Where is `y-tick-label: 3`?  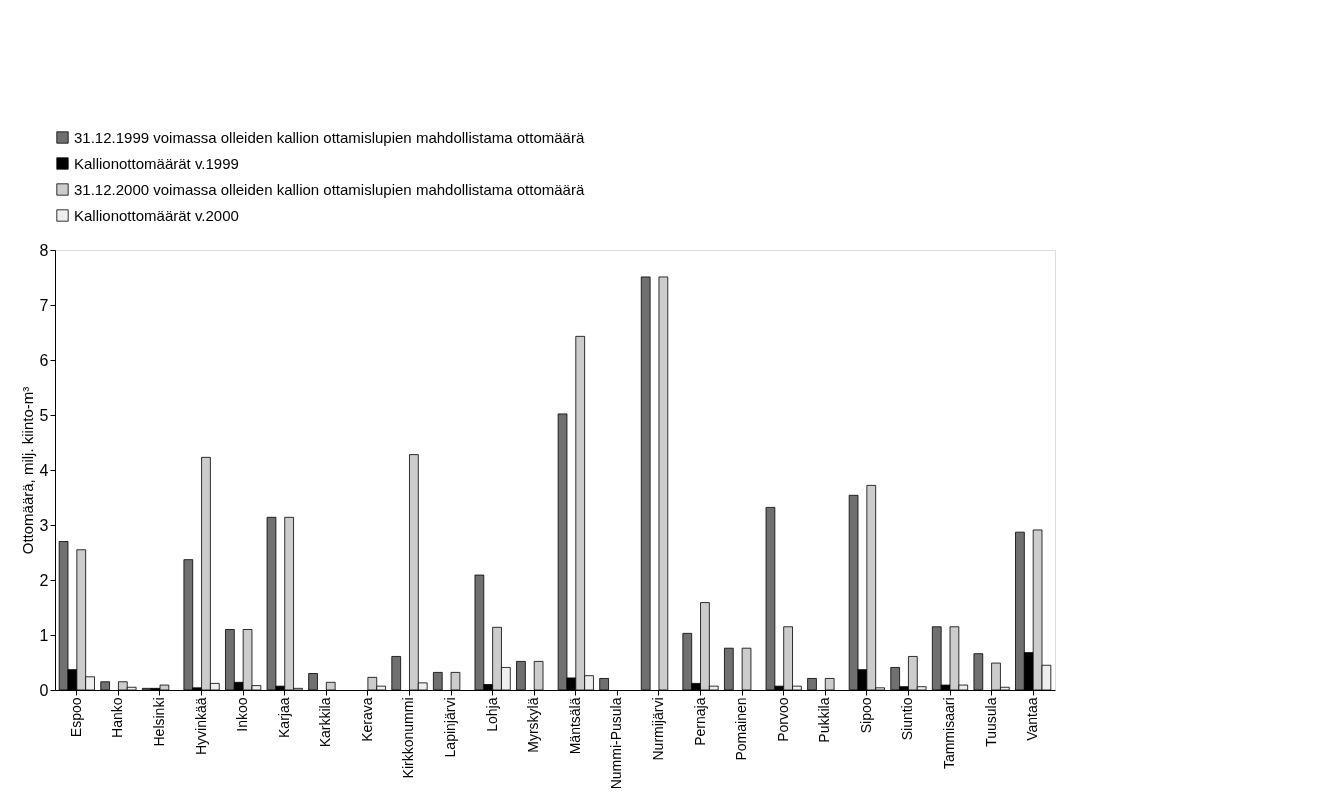
y-tick-label: 3 is located at coordinates (44, 525).